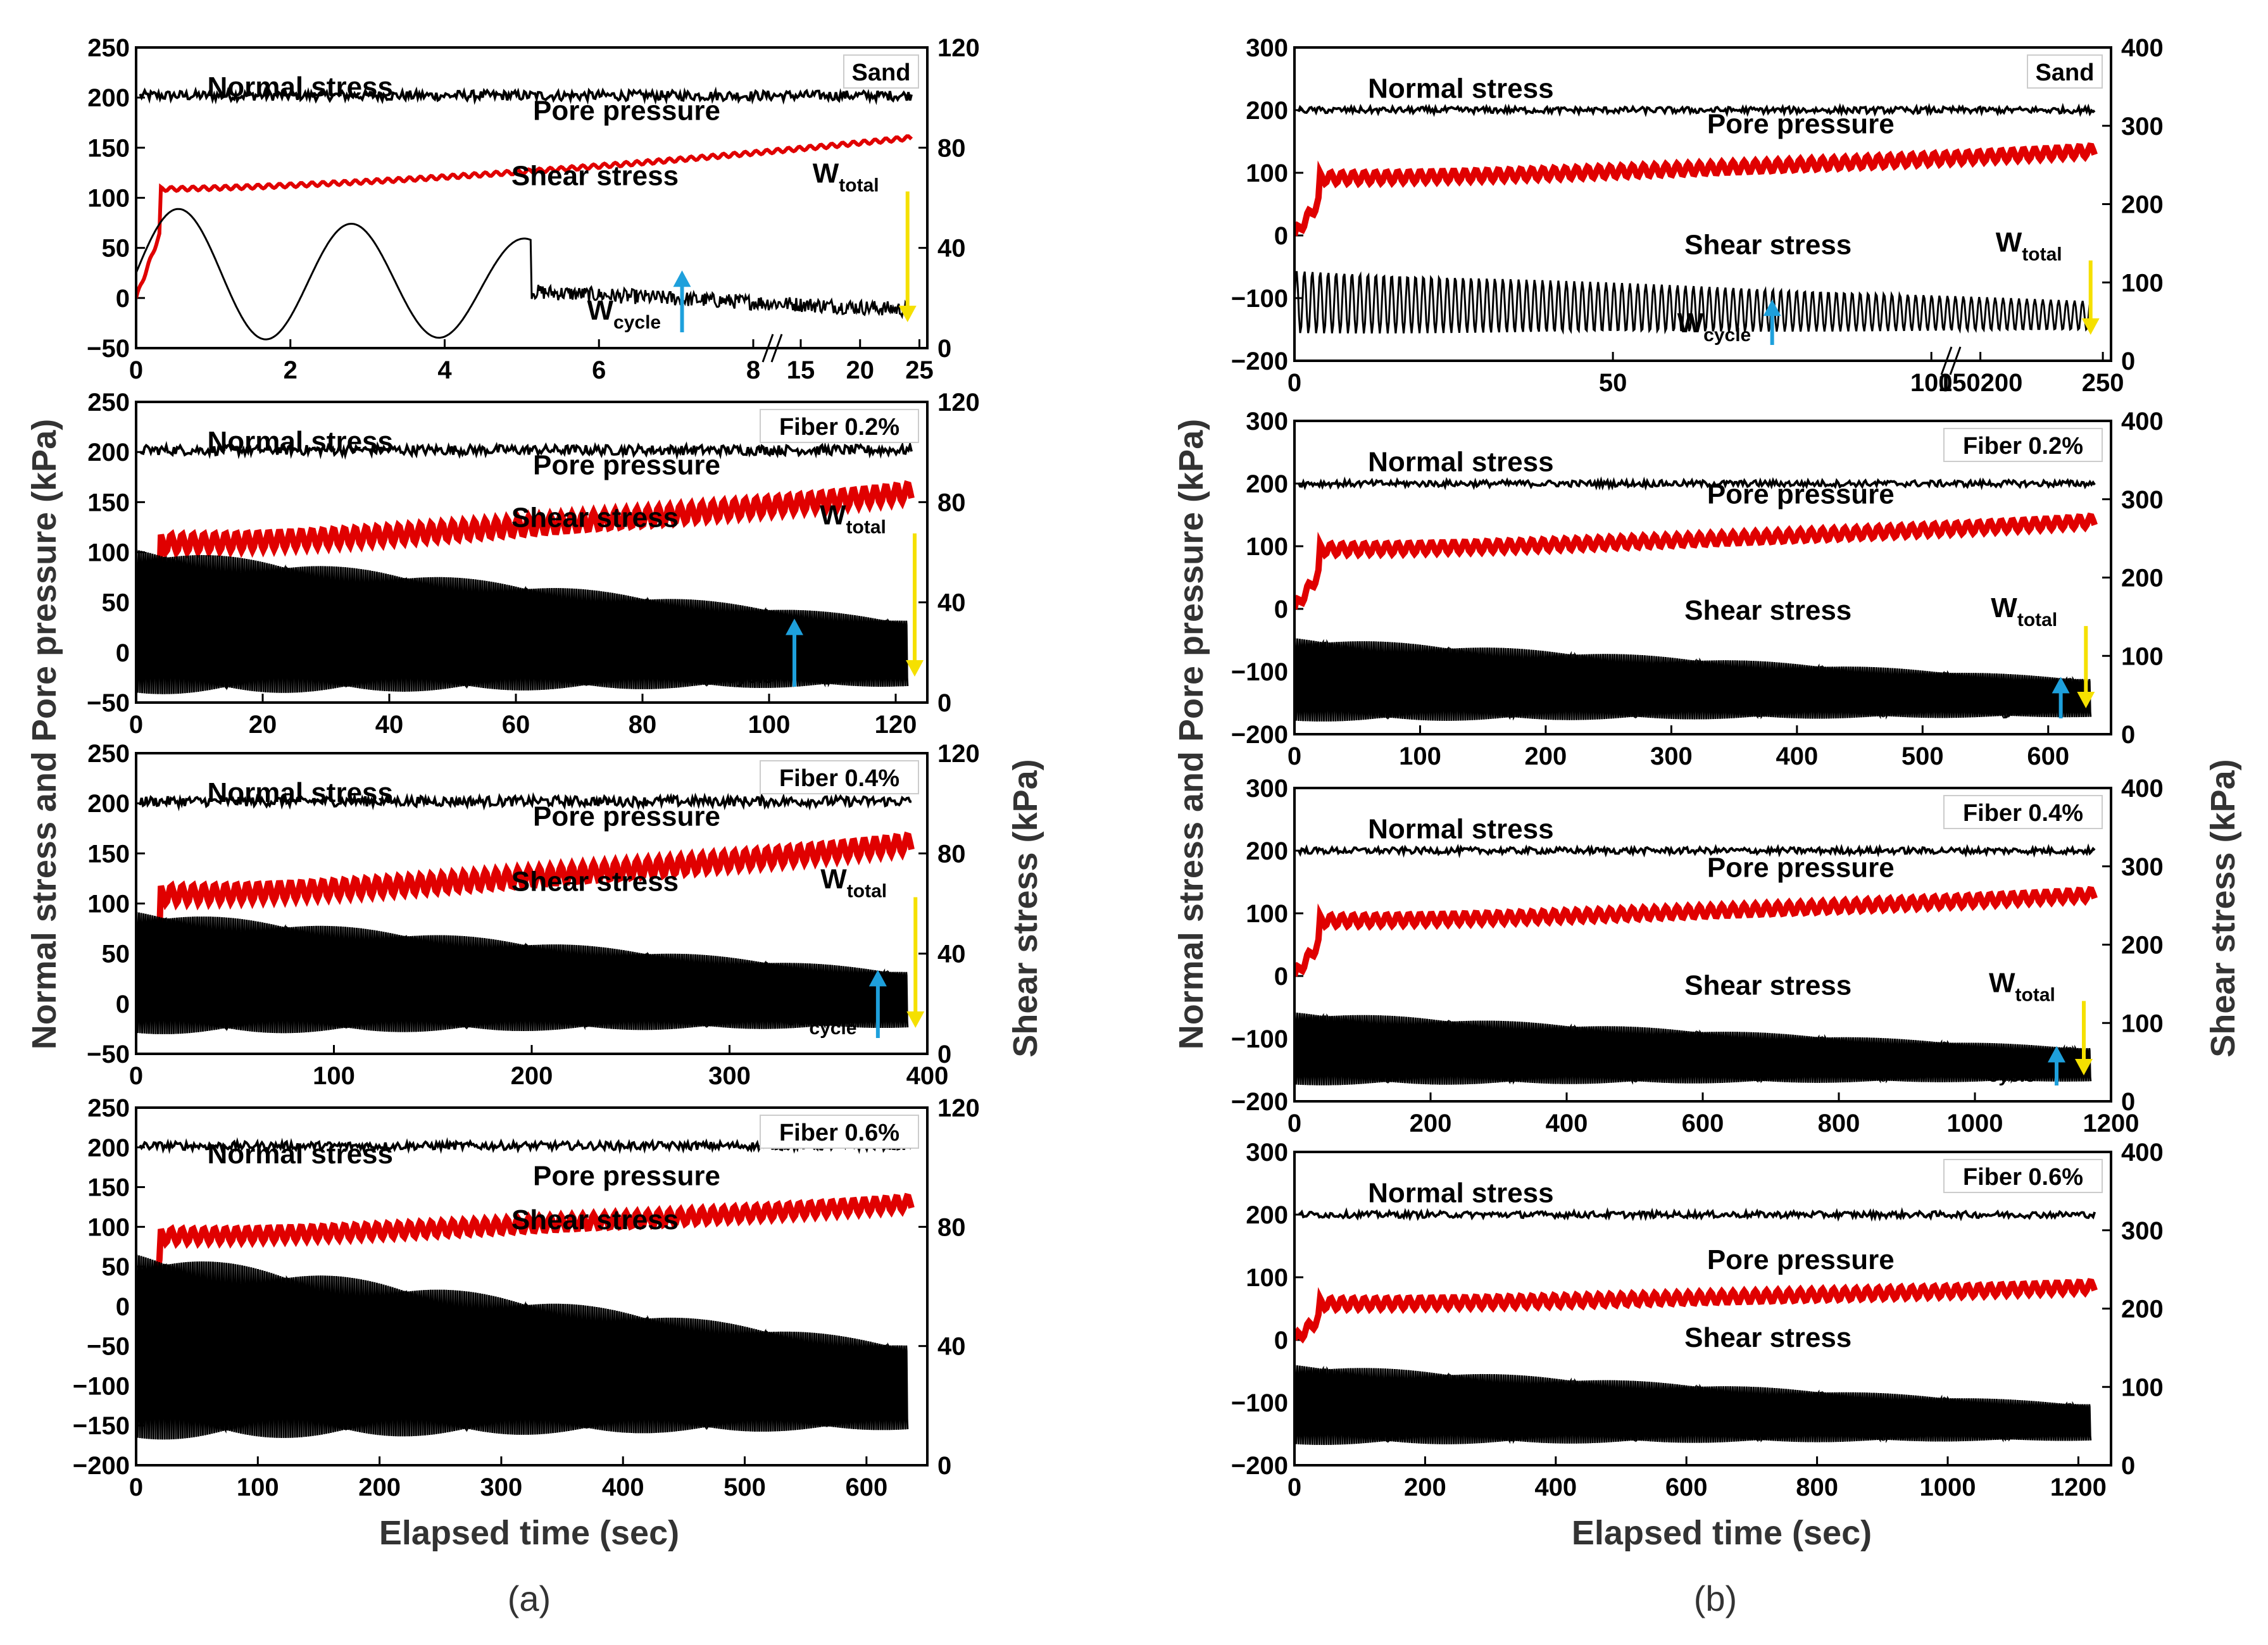 The width and height of the screenshot is (2268, 1645). Describe the element at coordinates (532, 1076) in the screenshot. I see `x-tick-label: 200` at that location.